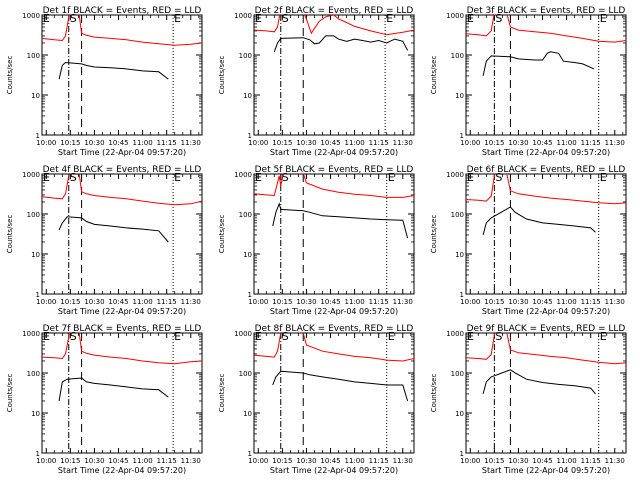  I want to click on chart-title: Det 4f BLACK = Events, RED = LLD, so click(122, 170).